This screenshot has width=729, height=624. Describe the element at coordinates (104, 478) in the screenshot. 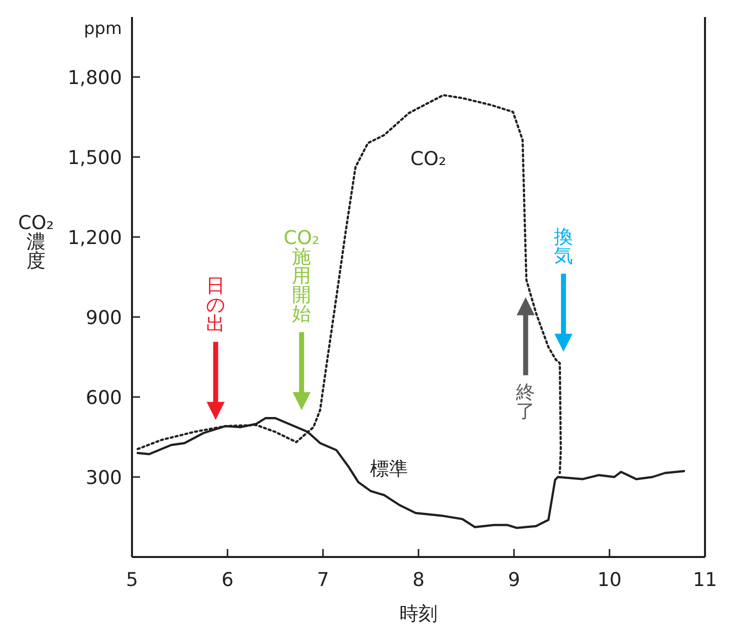

I see `y-tick-label: 300` at that location.